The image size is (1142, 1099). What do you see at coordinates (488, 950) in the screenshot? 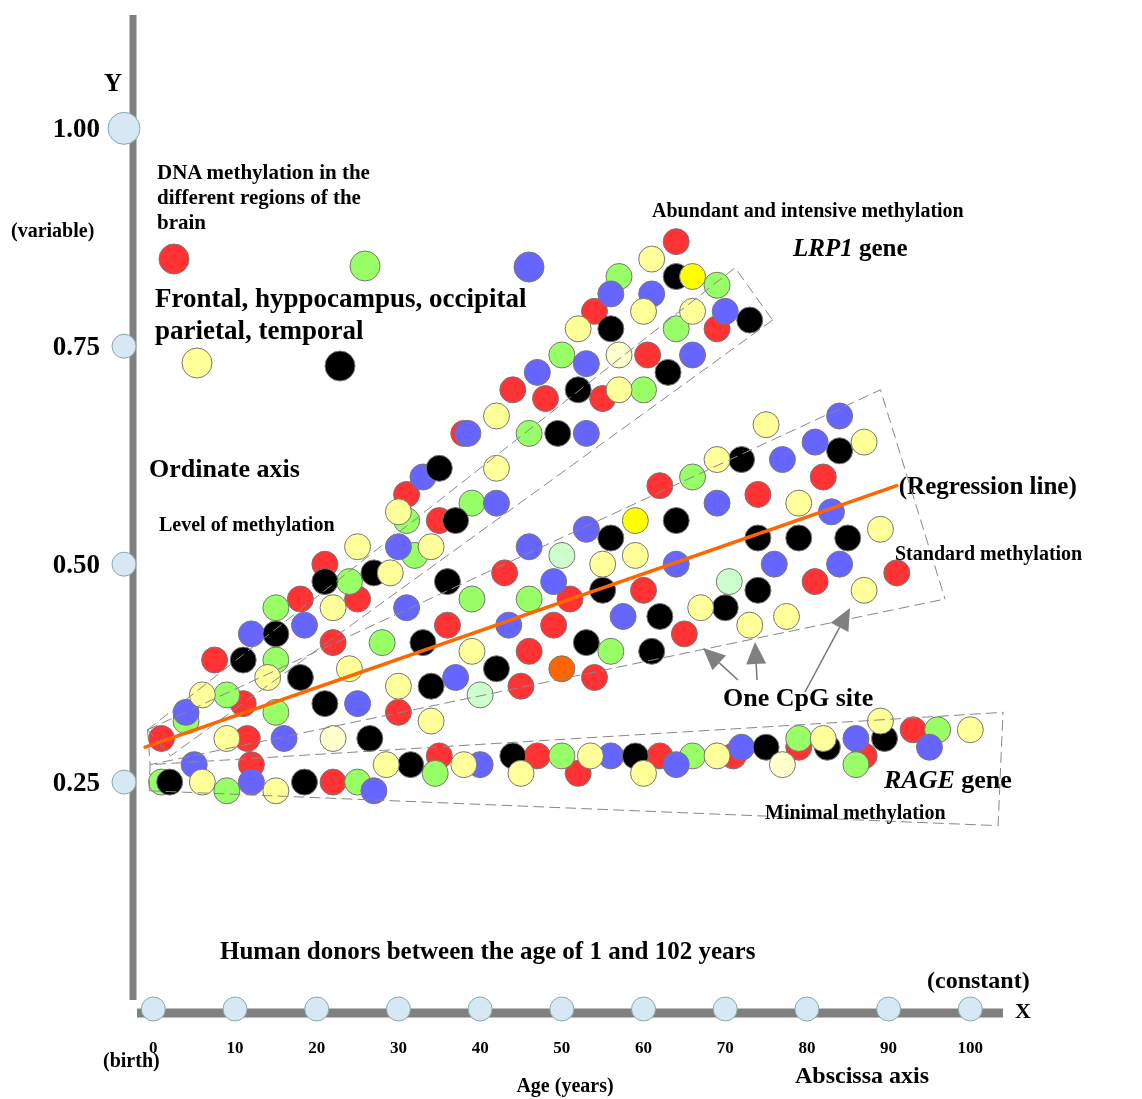
I see `annotation: Human donors between the age of 1 and 102 years` at bounding box center [488, 950].